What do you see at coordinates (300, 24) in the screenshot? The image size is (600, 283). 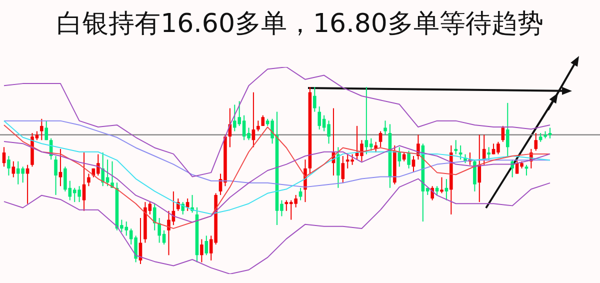 I see `chart-title: 白银持有16.60多单，16.80多单等待趋势` at bounding box center [300, 24].